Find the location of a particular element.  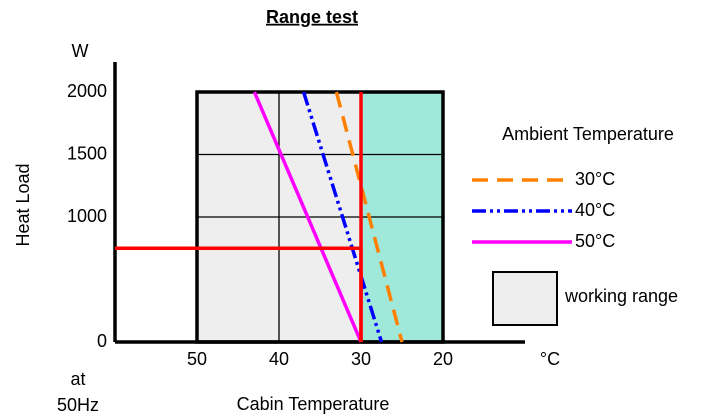

legend-label: 30°C is located at coordinates (595, 179).